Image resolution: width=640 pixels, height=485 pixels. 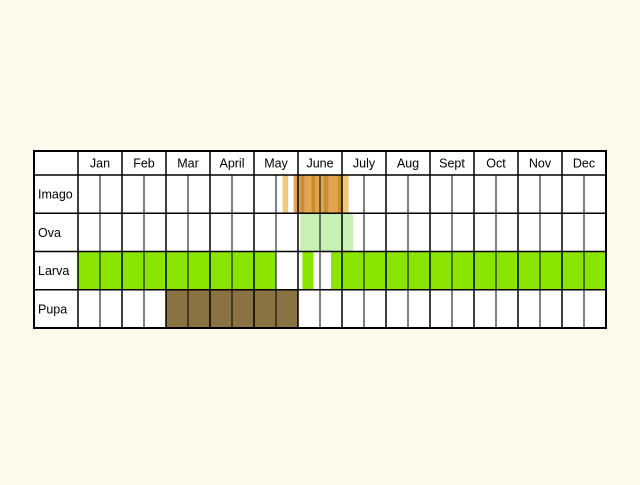 What do you see at coordinates (100, 164) in the screenshot?
I see `month-label: Jan` at bounding box center [100, 164].